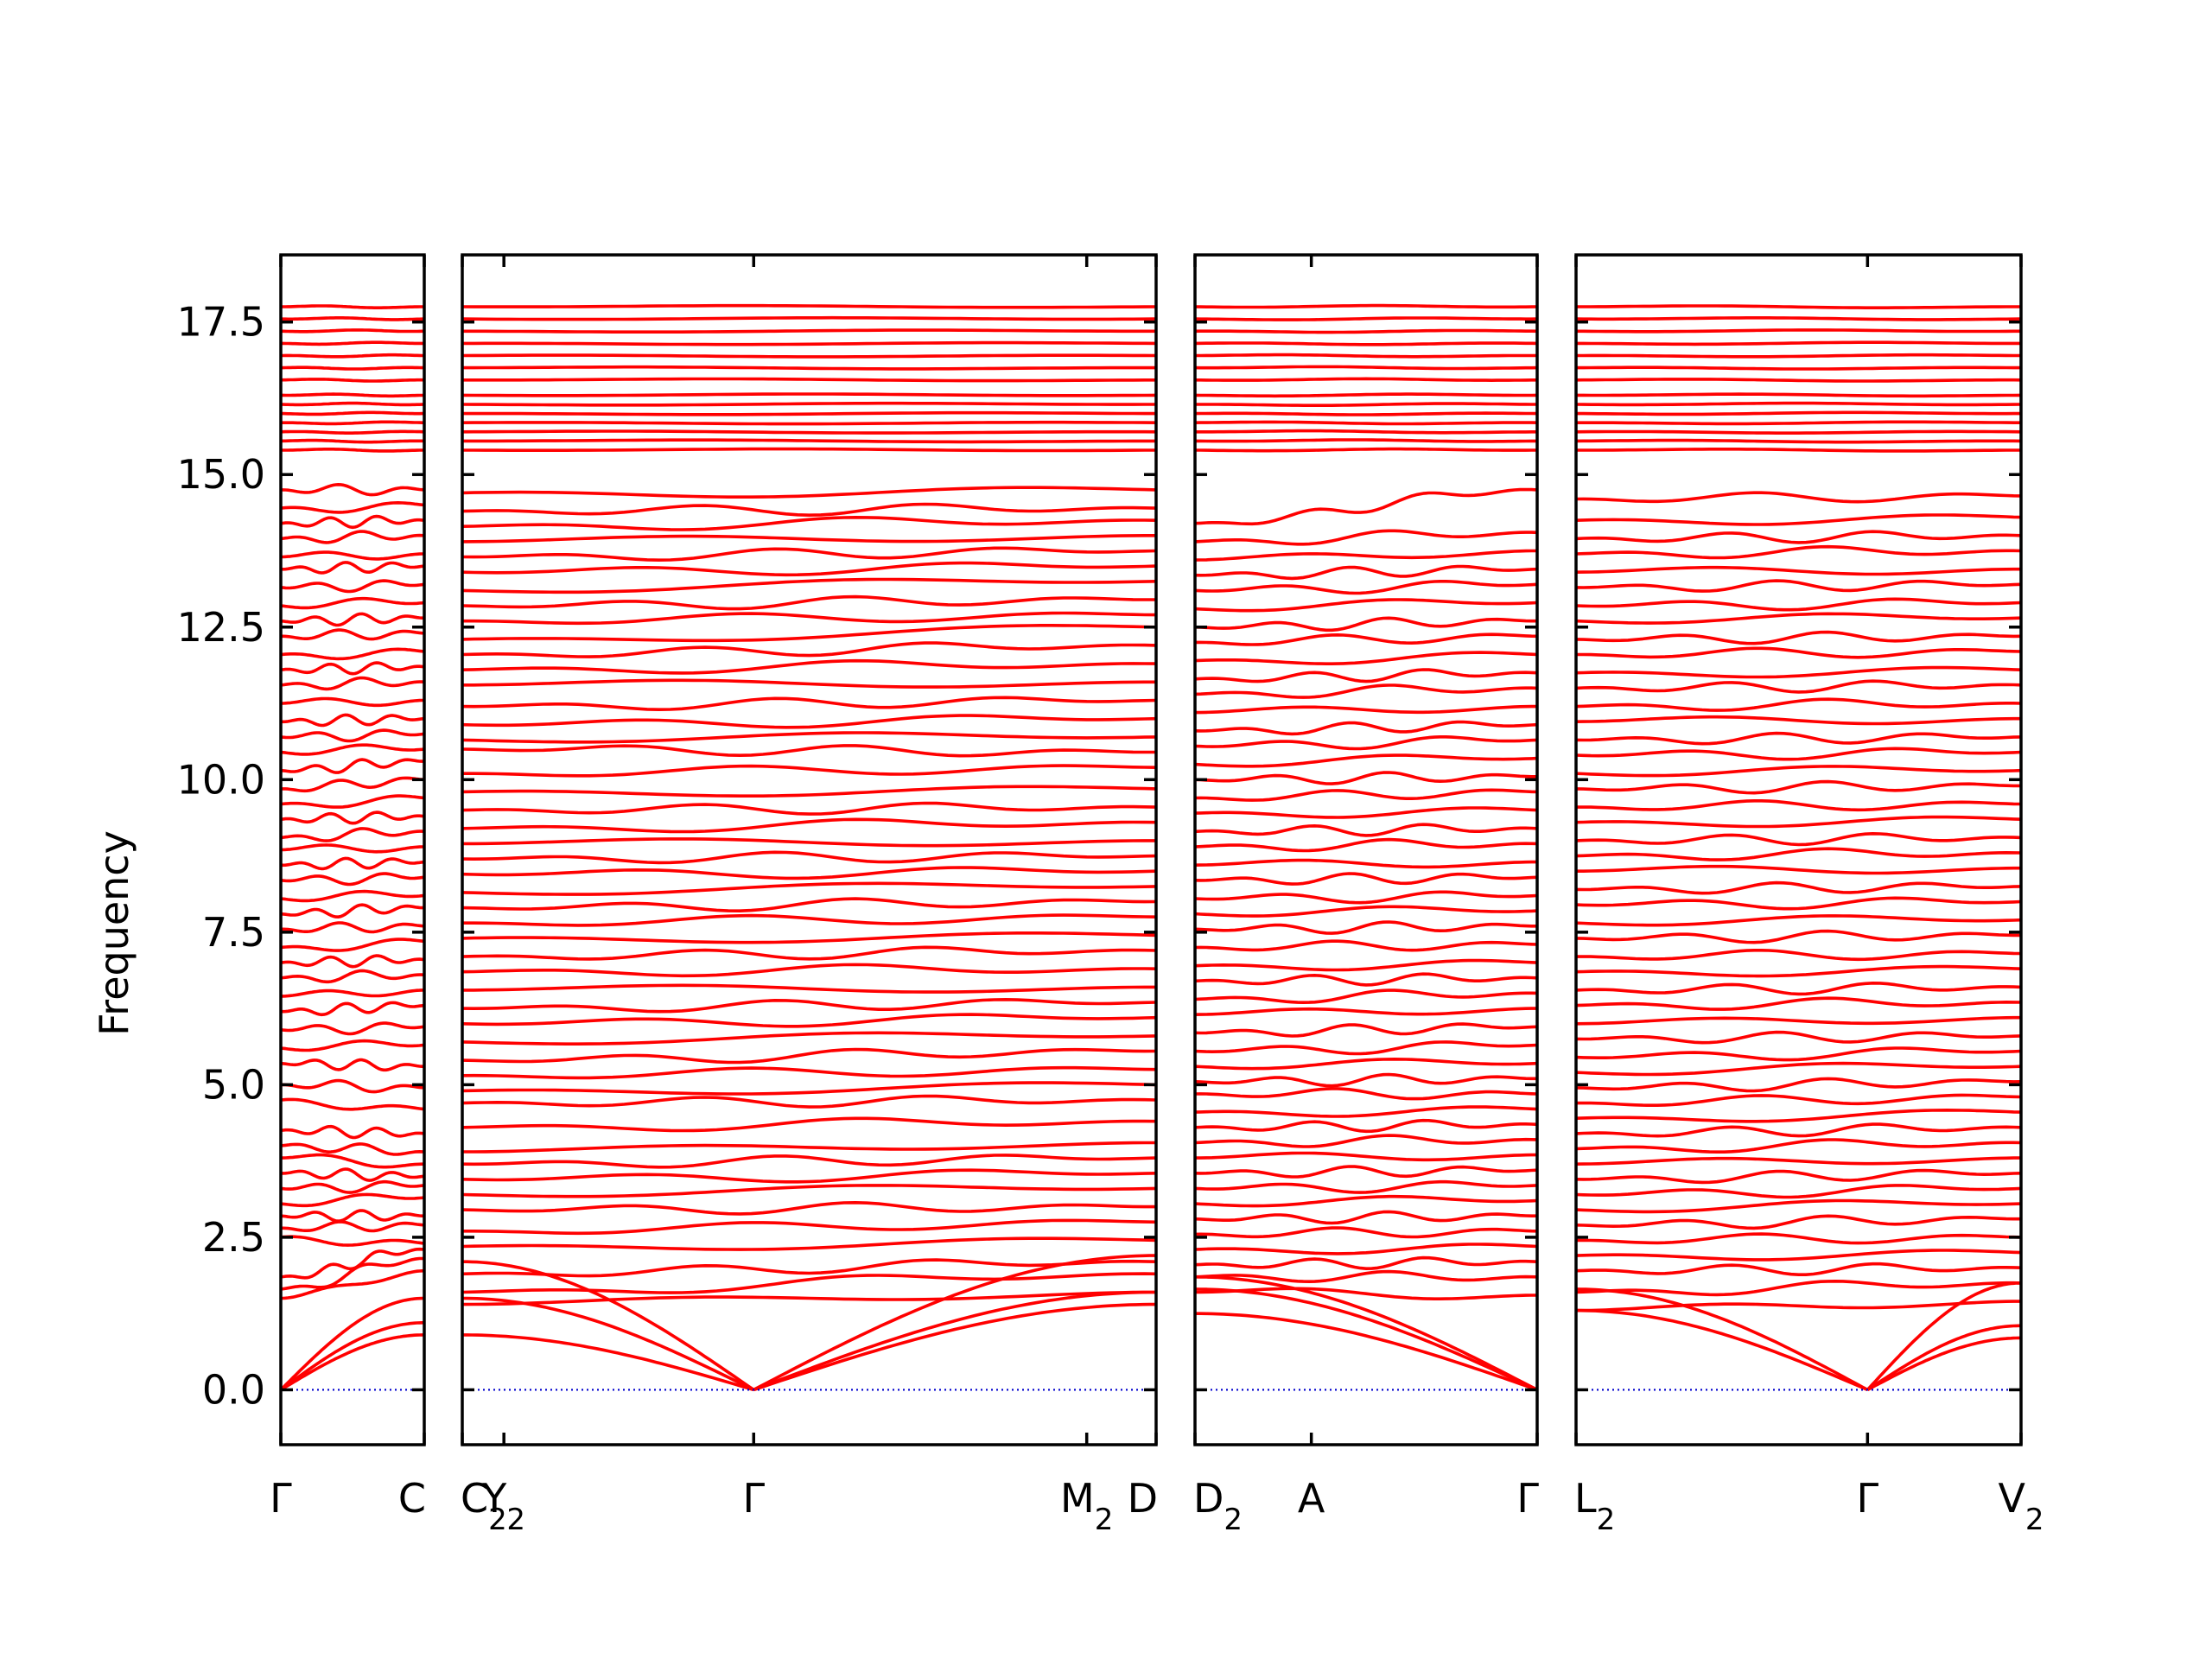  I want to click on x-tick-label: C, so click(412, 1498).